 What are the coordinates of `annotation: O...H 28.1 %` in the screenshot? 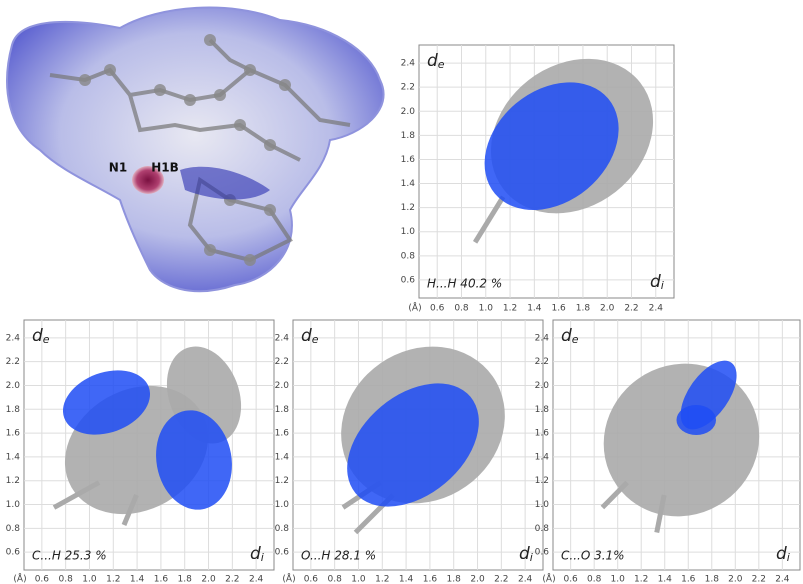 It's located at (338, 556).